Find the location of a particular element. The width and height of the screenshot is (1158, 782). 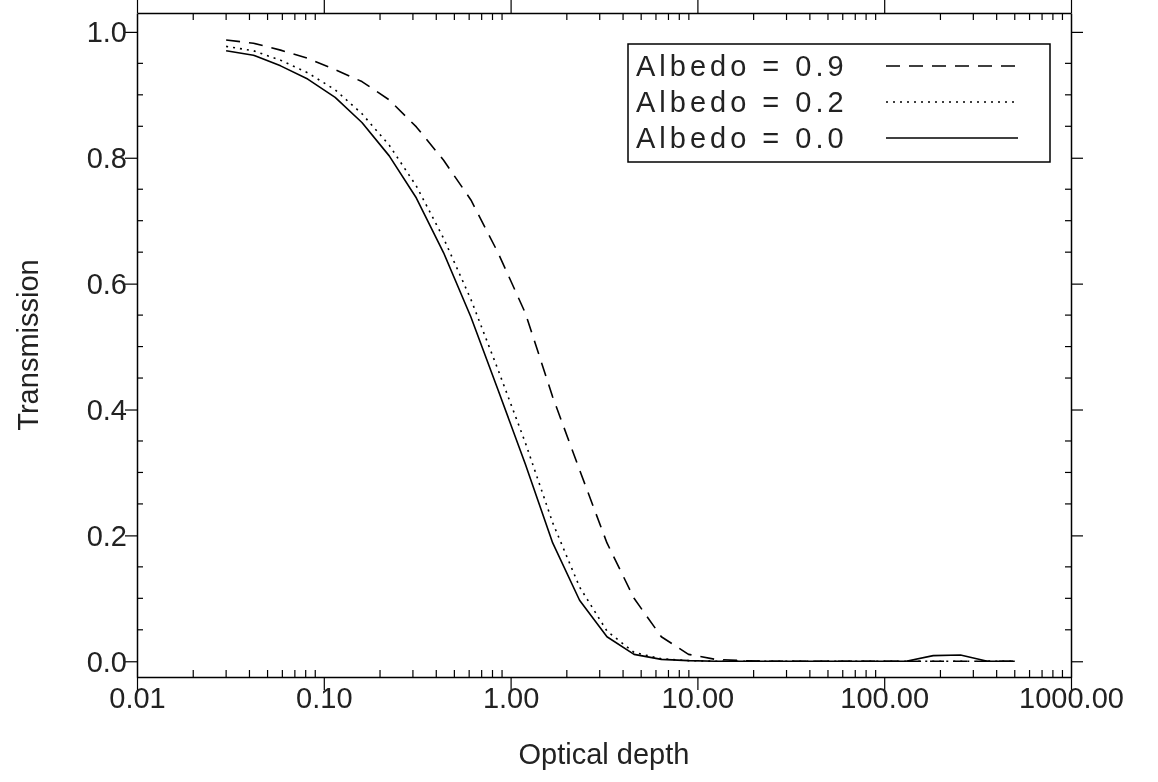

legend-label: Albedo = 0.2 is located at coordinates (742, 102).